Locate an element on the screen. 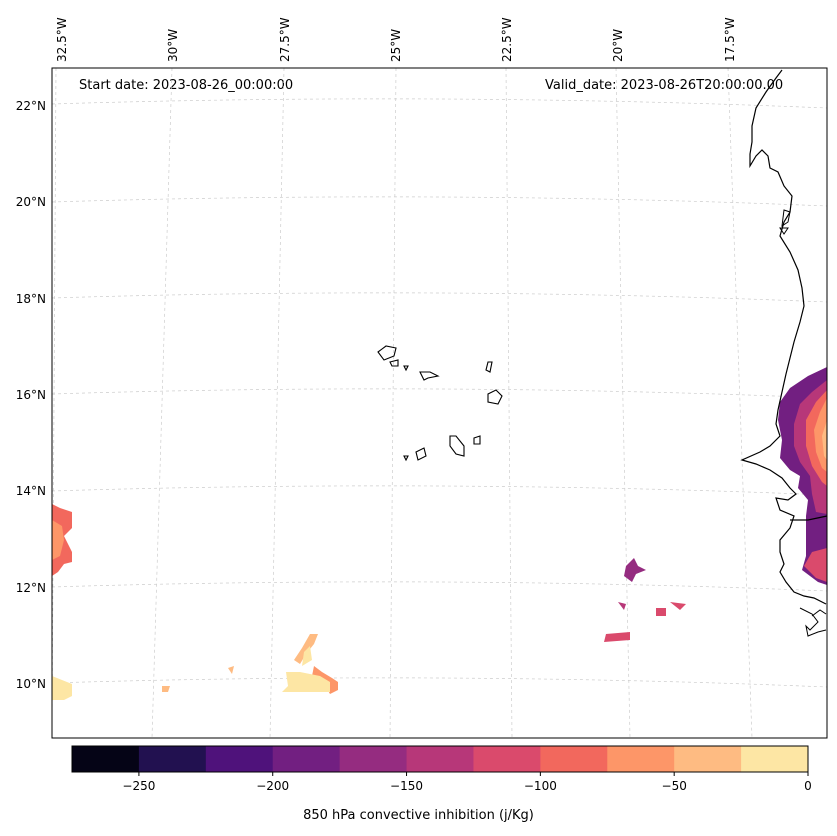 This screenshot has height=836, width=837. cin-region-coast-peak is located at coordinates (824, 440).